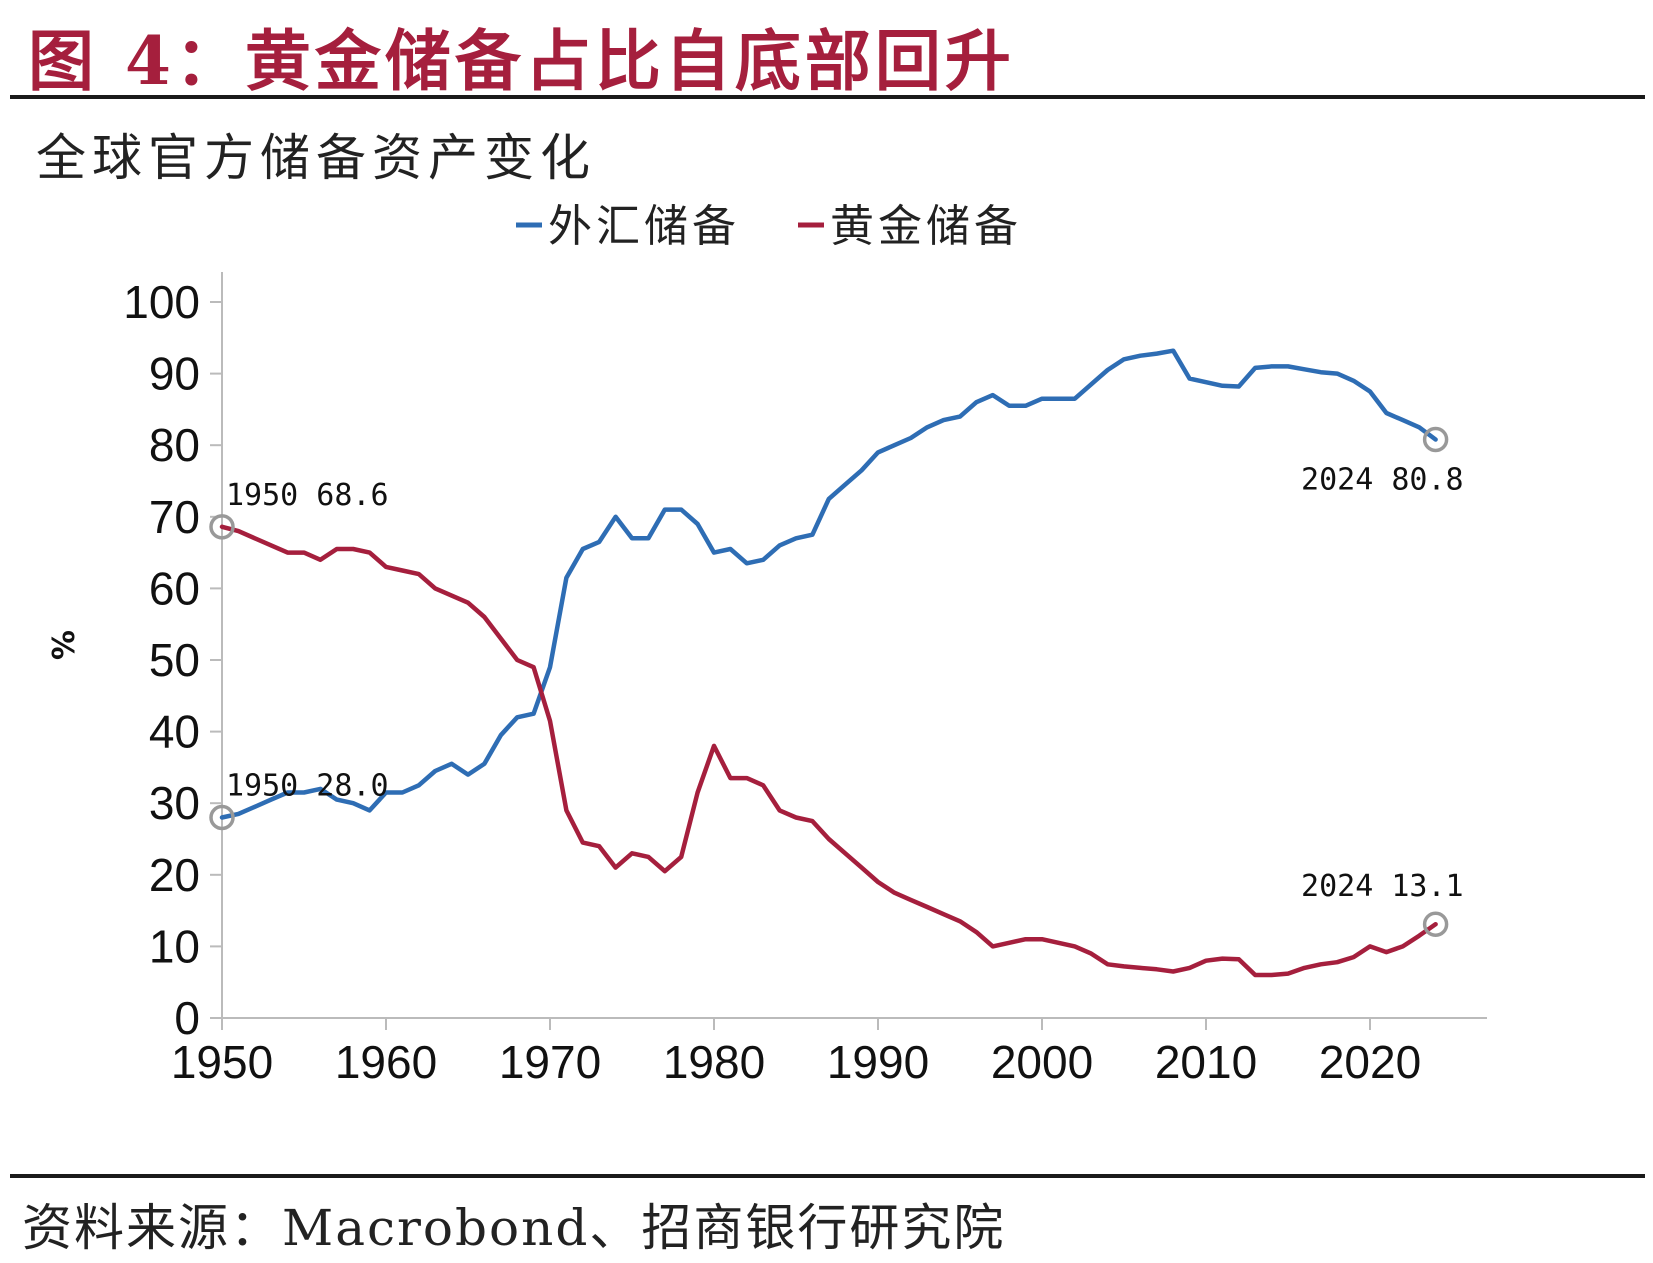 The width and height of the screenshot is (1653, 1263). What do you see at coordinates (174, 445) in the screenshot?
I see `y-tick-label: 80` at bounding box center [174, 445].